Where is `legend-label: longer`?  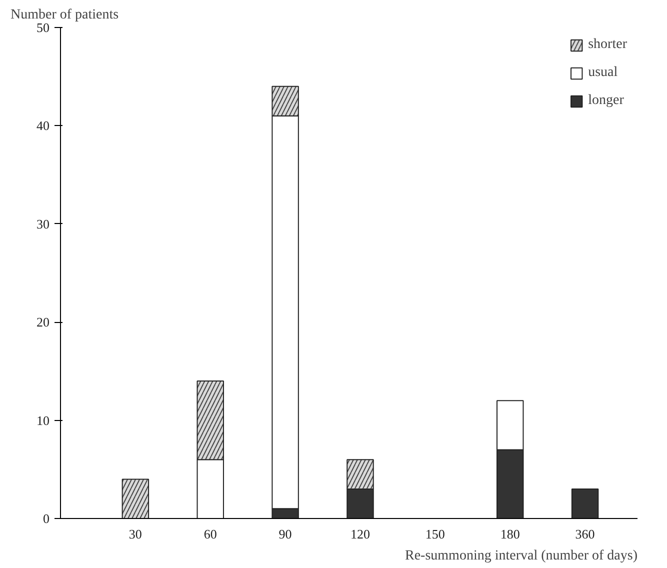 legend-label: longer is located at coordinates (606, 101).